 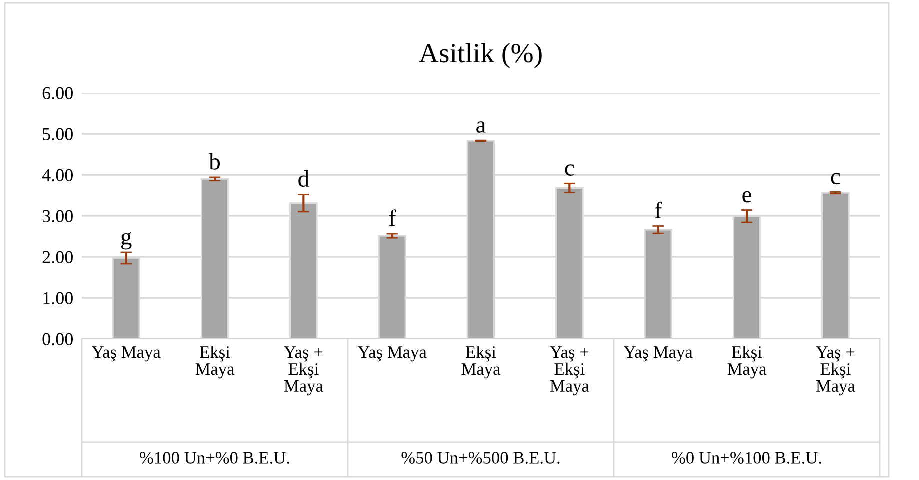 I want to click on y-tick-label: 6.00, so click(x=57, y=93).